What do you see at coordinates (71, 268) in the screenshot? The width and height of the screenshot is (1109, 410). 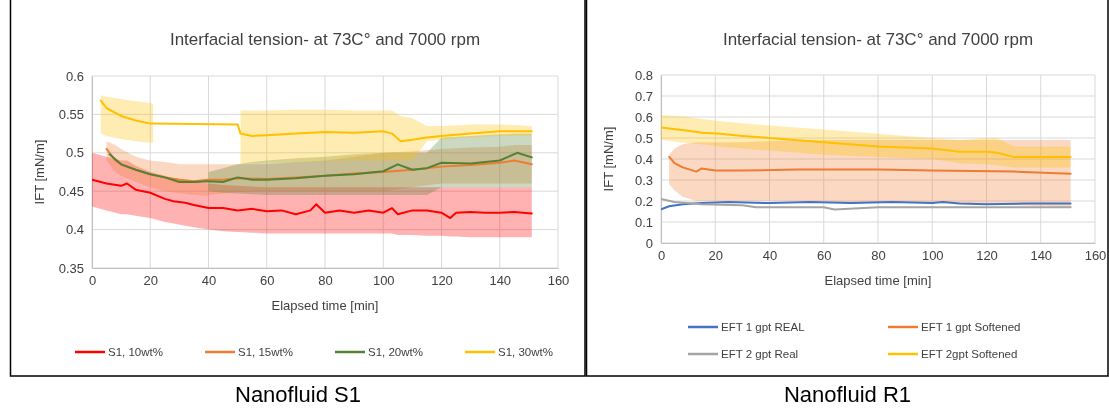 I see `y-tick-label: 0.35` at bounding box center [71, 268].